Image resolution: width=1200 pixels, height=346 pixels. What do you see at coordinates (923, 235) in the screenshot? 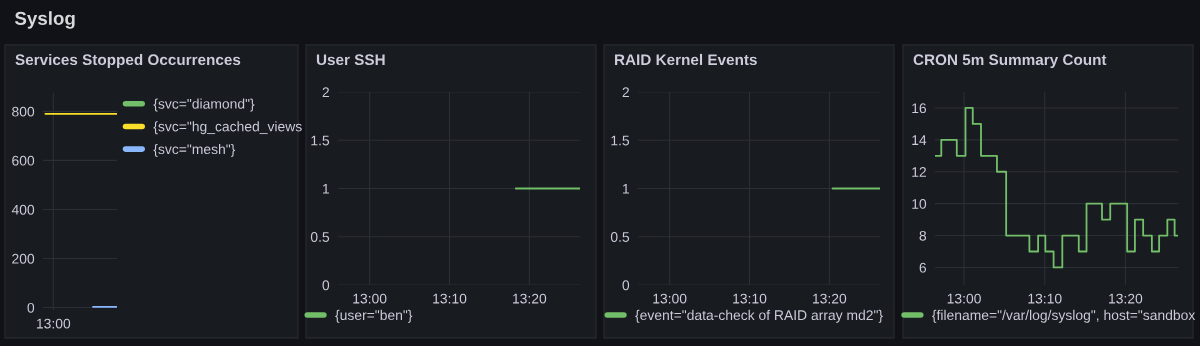
I see `y-tick-label: 8` at bounding box center [923, 235].